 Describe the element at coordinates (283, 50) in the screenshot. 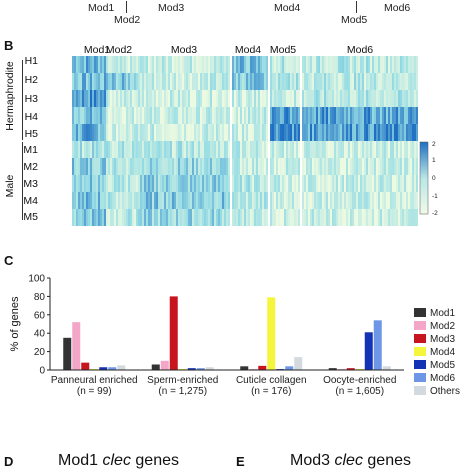

I see `heatmap-module-label: Mod5` at that location.